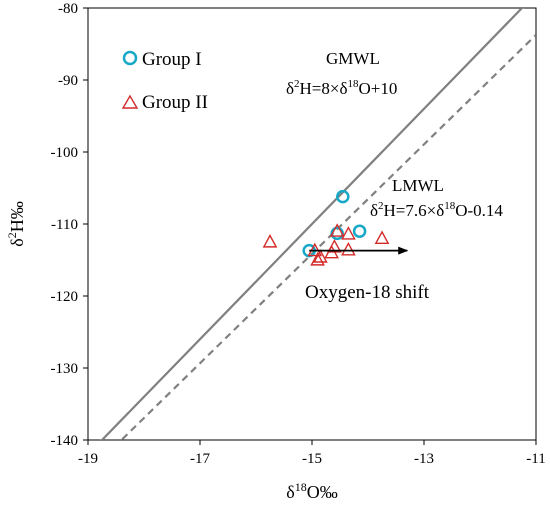  What do you see at coordinates (367, 292) in the screenshot?
I see `oxygen-shift-label: Oxygen-18 shift` at bounding box center [367, 292].